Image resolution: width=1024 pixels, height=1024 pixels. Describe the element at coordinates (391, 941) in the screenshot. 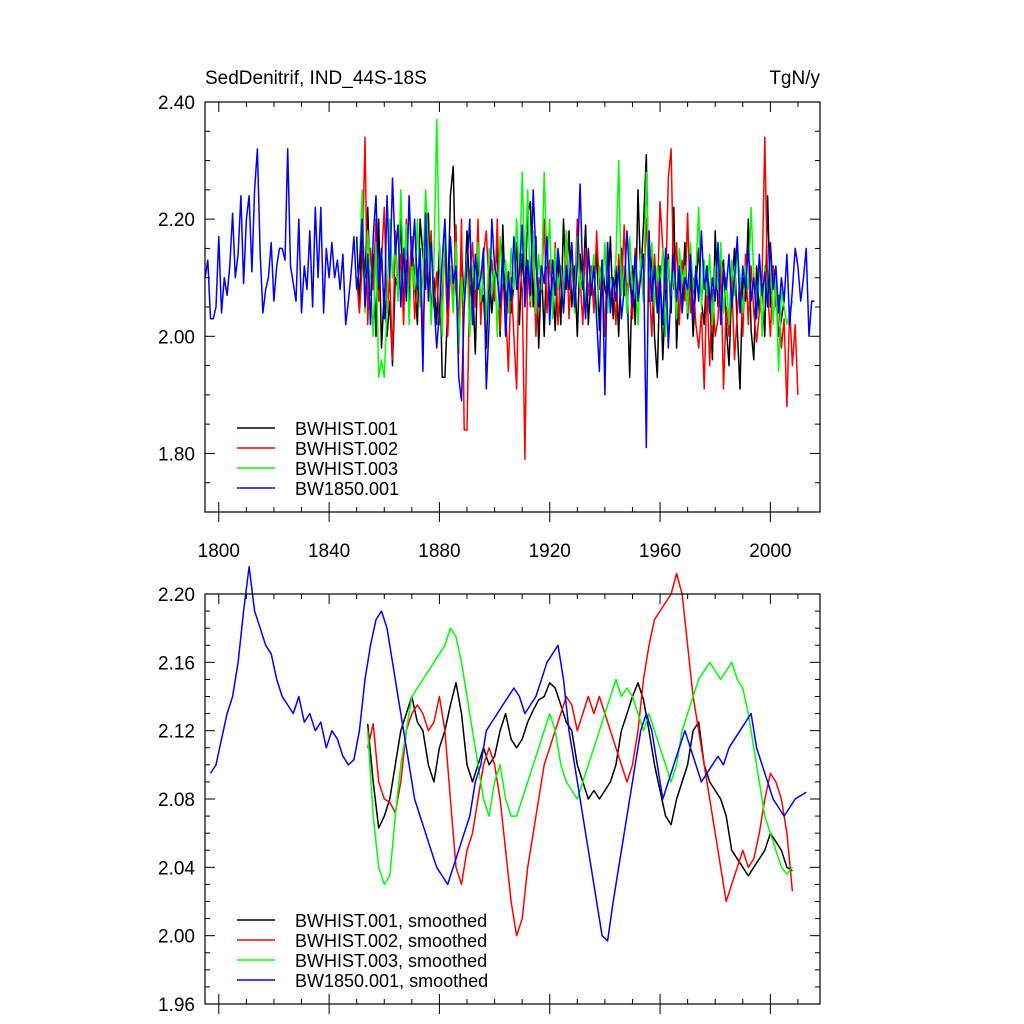

I see `legend-label: BWHIST.002, smoothed` at that location.